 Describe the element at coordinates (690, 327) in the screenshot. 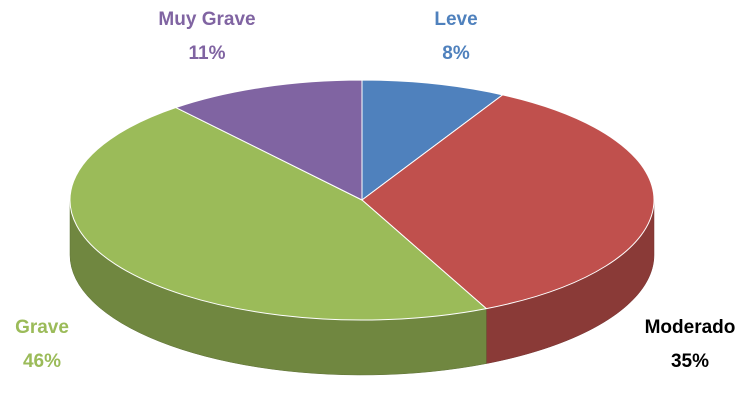

I see `slice-label: Moderado` at that location.